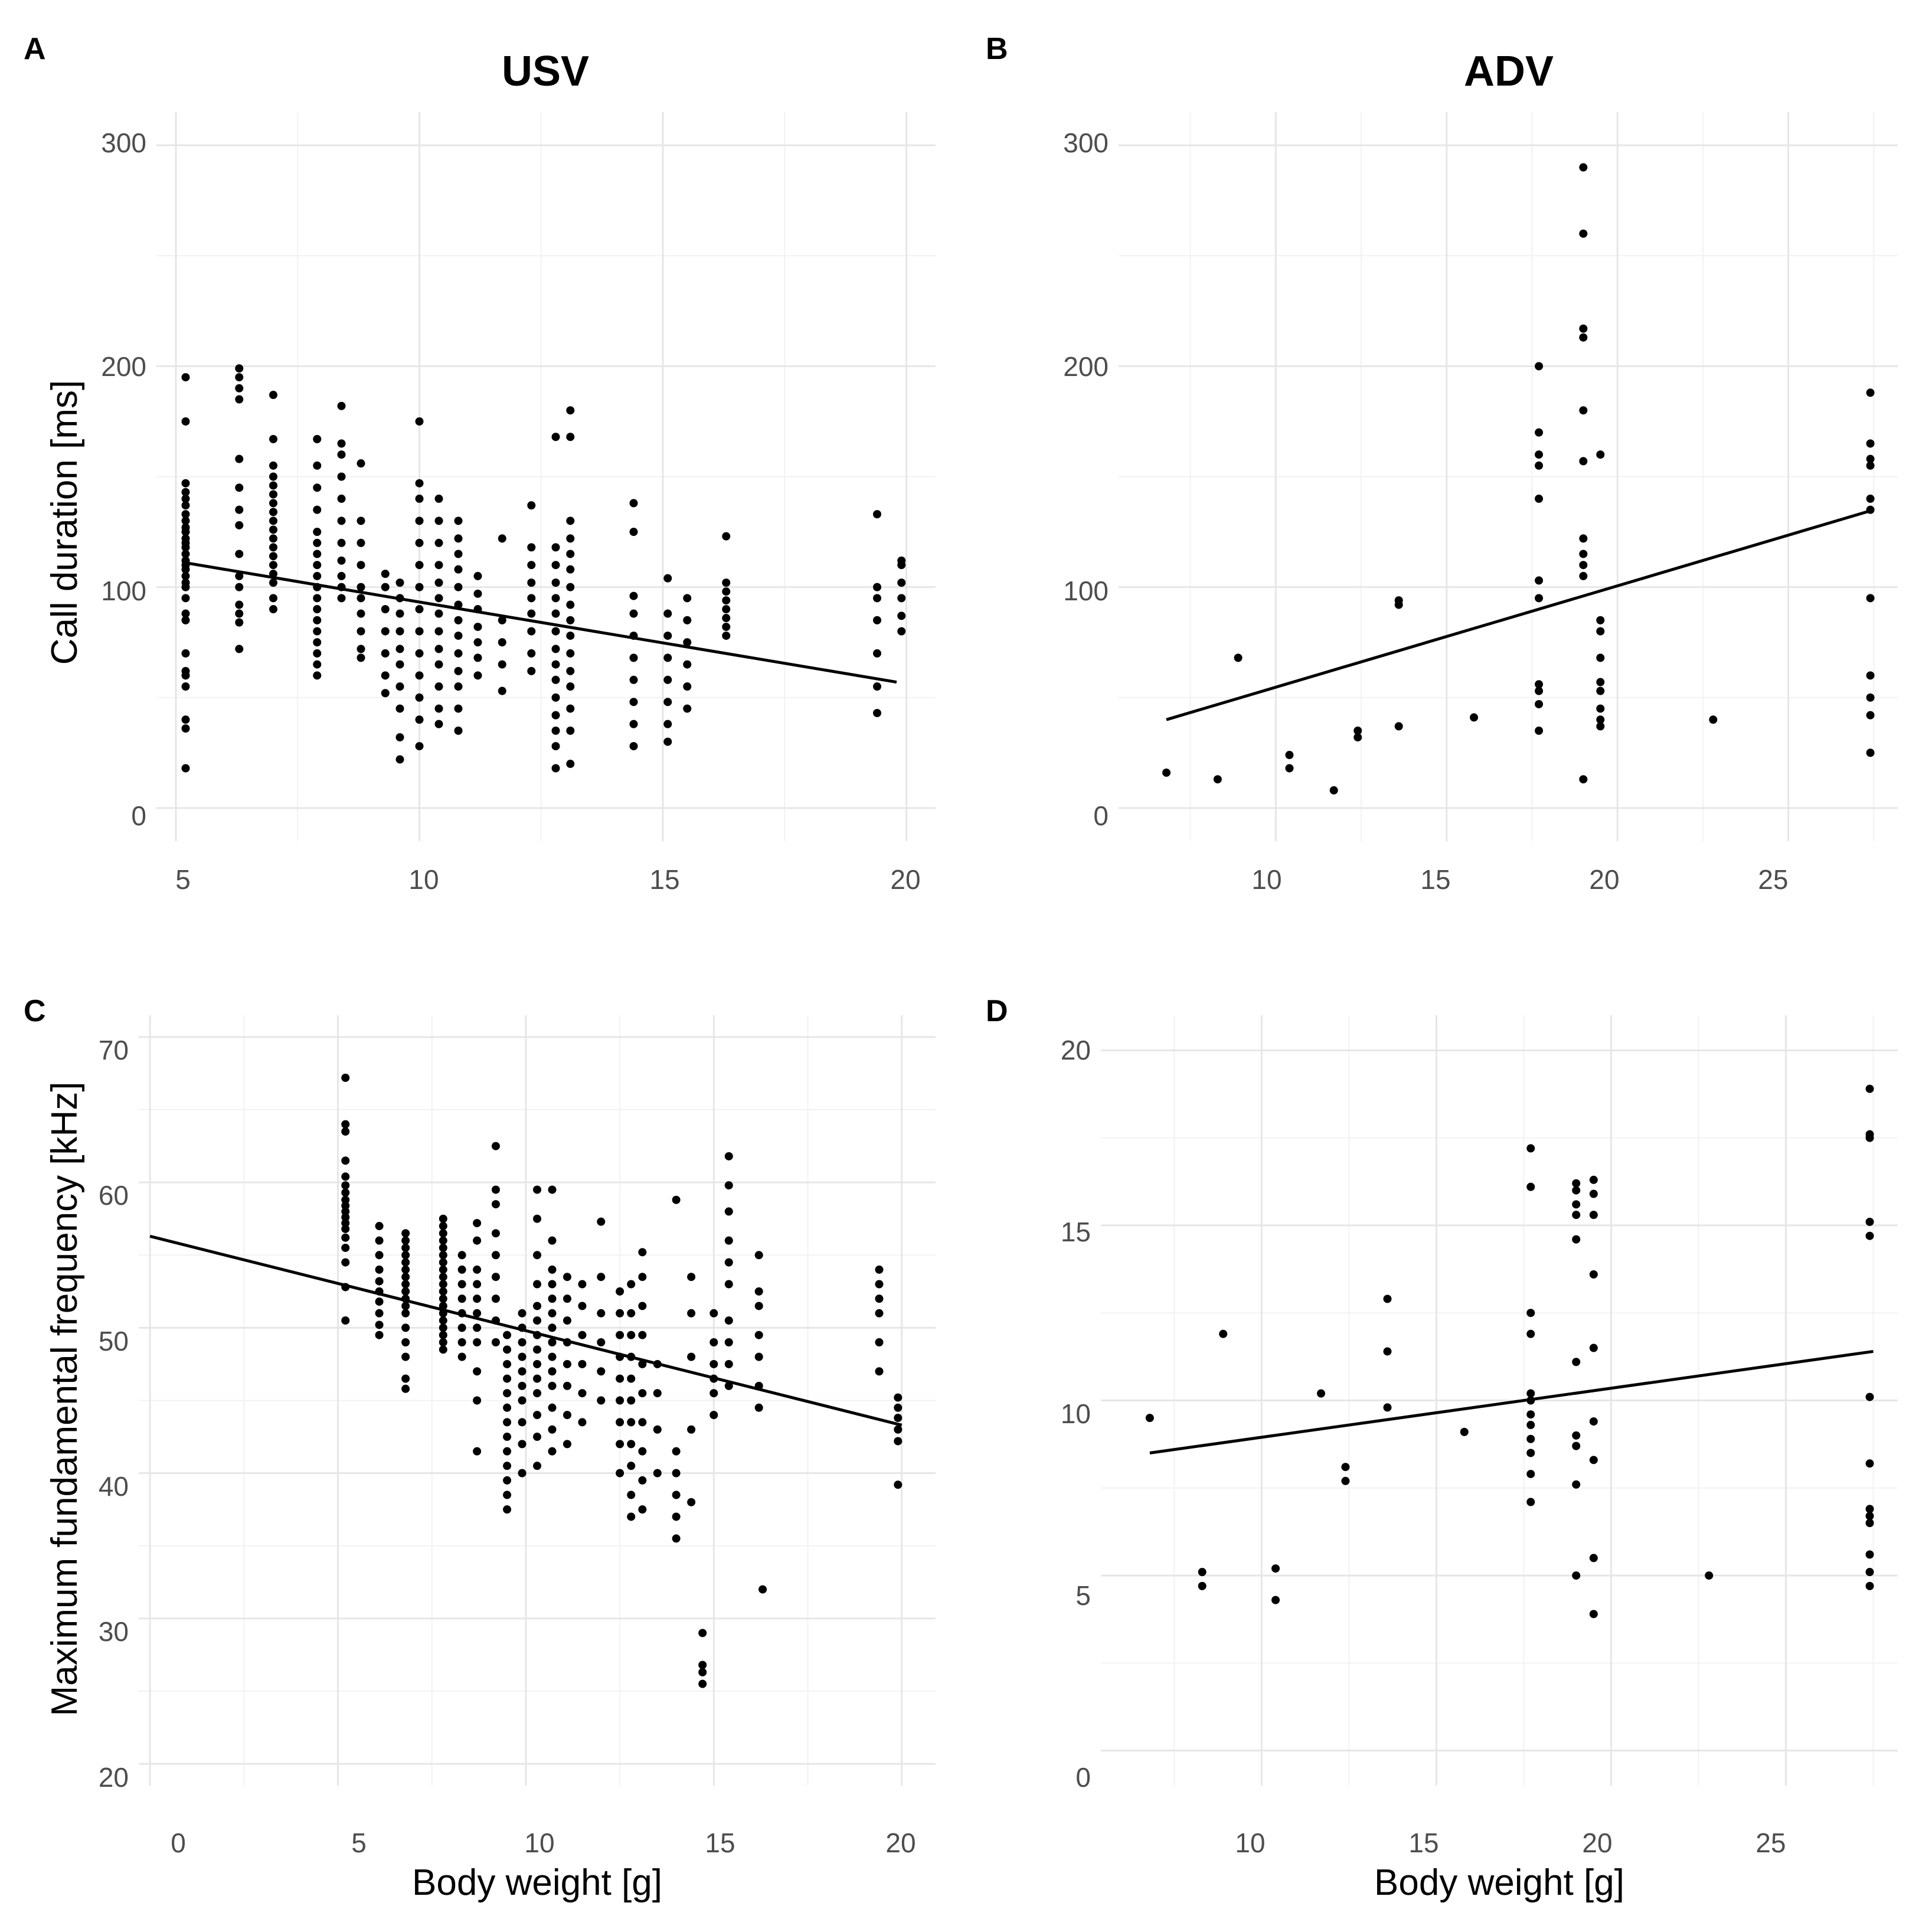 The height and width of the screenshot is (1932, 1916). Describe the element at coordinates (1076, 1413) in the screenshot. I see `panel-d-y-tick: 10` at that location.